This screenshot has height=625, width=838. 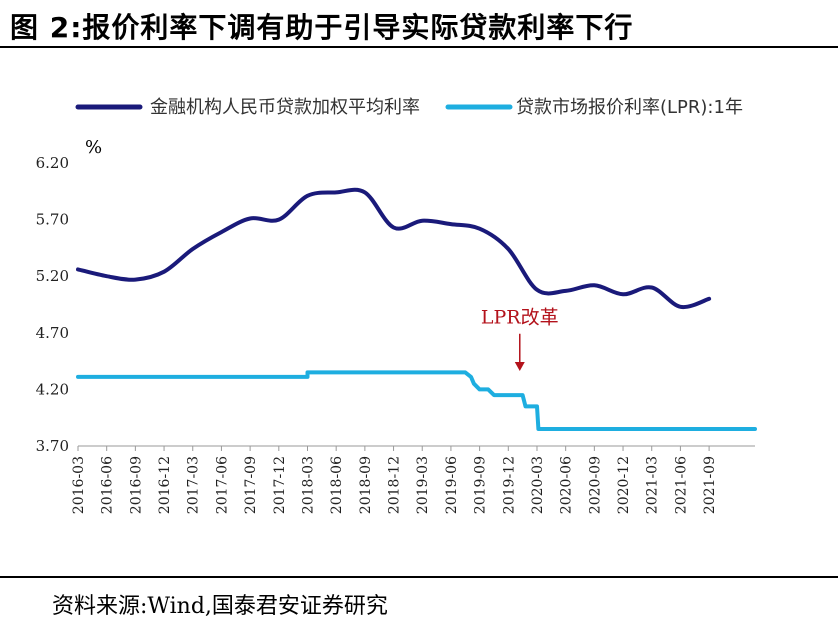 What do you see at coordinates (710, 485) in the screenshot?
I see `x-tick-label: 2021-09` at bounding box center [710, 485].